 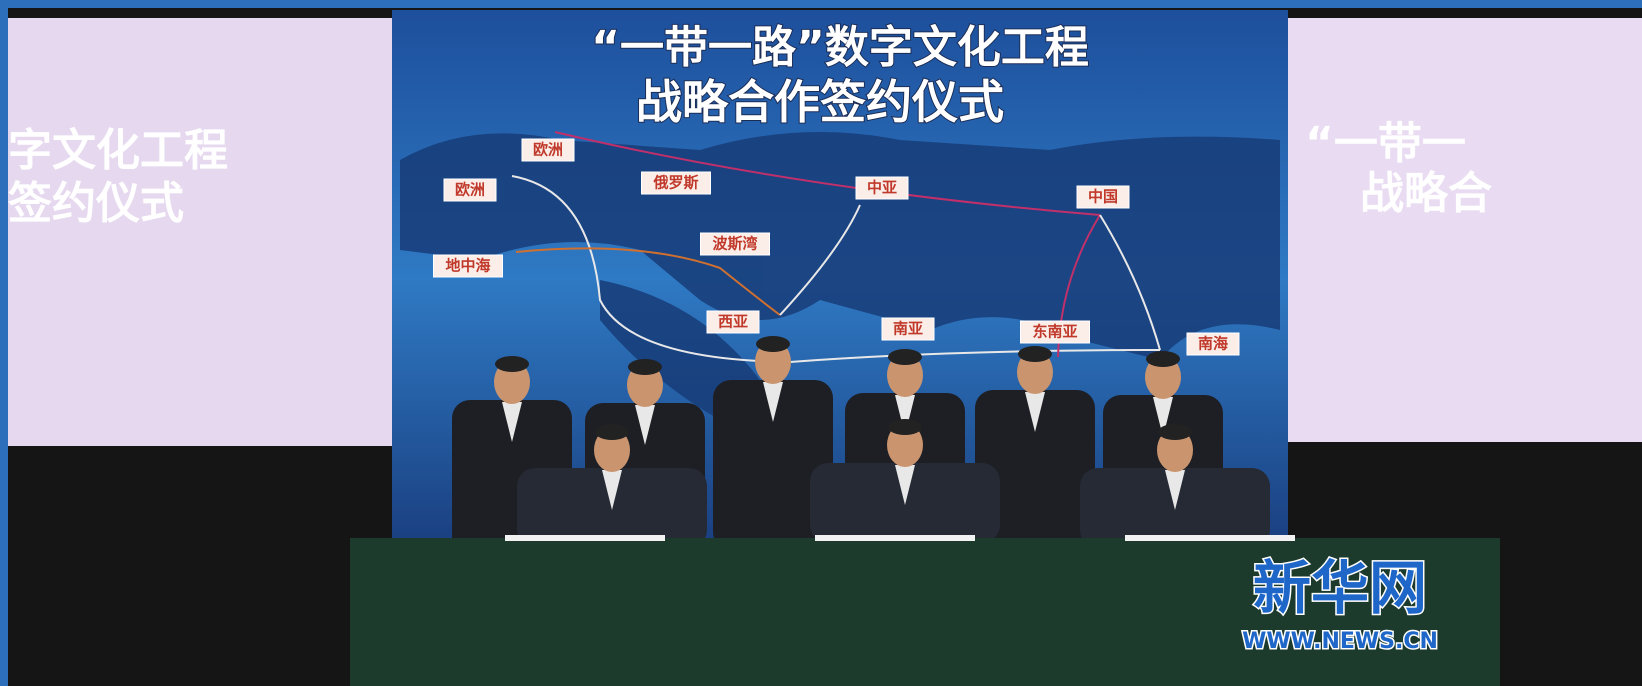 I want to click on left-screen, so click(x=200, y=232).